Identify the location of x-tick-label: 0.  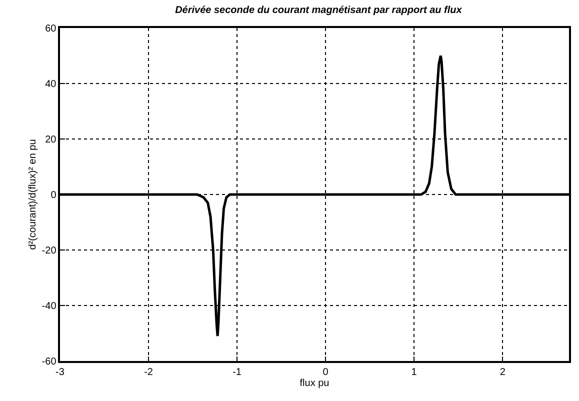
(325, 372).